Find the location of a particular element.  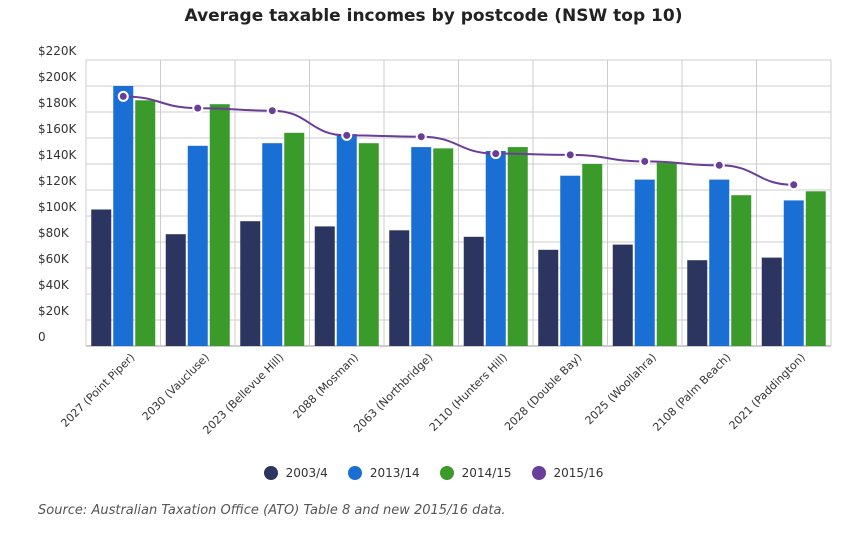

y-tick-label: $180K is located at coordinates (58, 103).